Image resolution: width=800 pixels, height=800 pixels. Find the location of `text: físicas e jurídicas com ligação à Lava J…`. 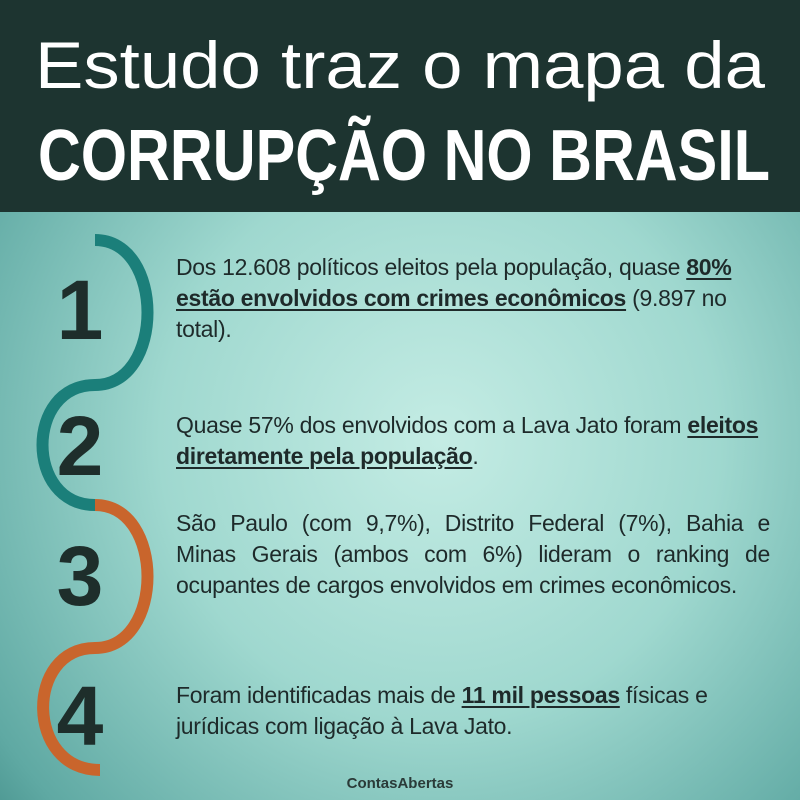

text: físicas e jurídicas com ligação à Lava J… is located at coordinates (442, 710).